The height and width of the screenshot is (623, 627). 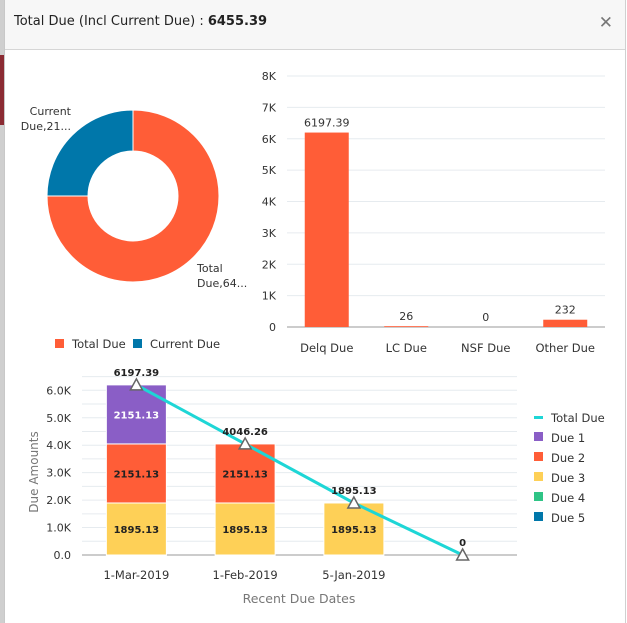 What do you see at coordinates (269, 107) in the screenshot?
I see `bar-ytick-label: 7K` at bounding box center [269, 107].